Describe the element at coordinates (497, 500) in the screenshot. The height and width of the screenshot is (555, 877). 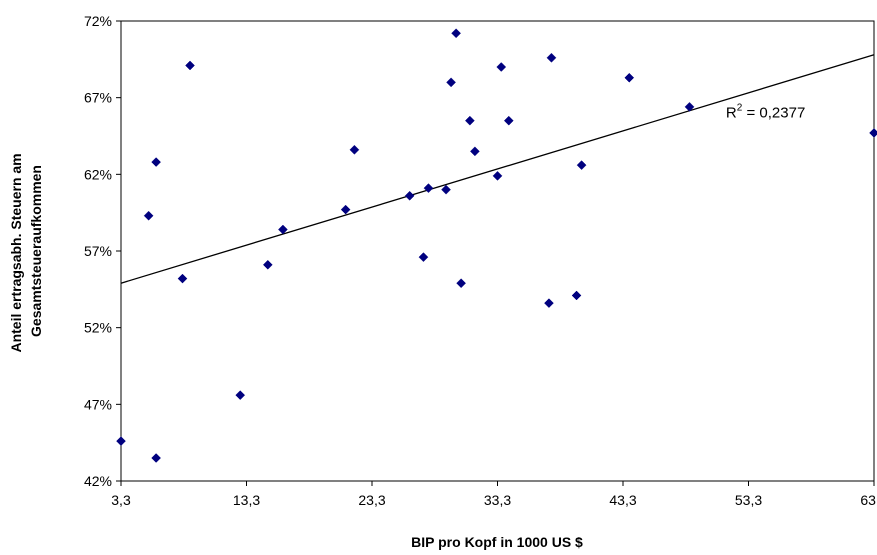
I see `x-tick-label: 33,3` at that location.